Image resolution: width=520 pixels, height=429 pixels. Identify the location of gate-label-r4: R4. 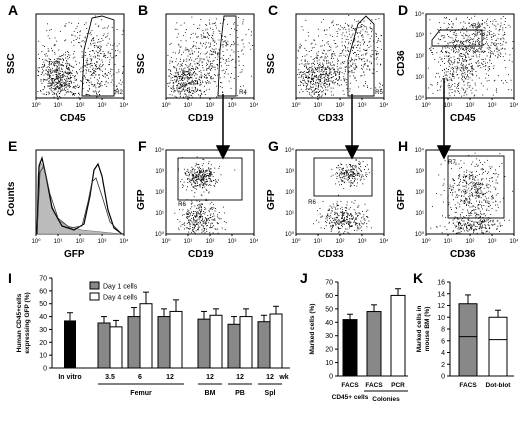
(243, 93).